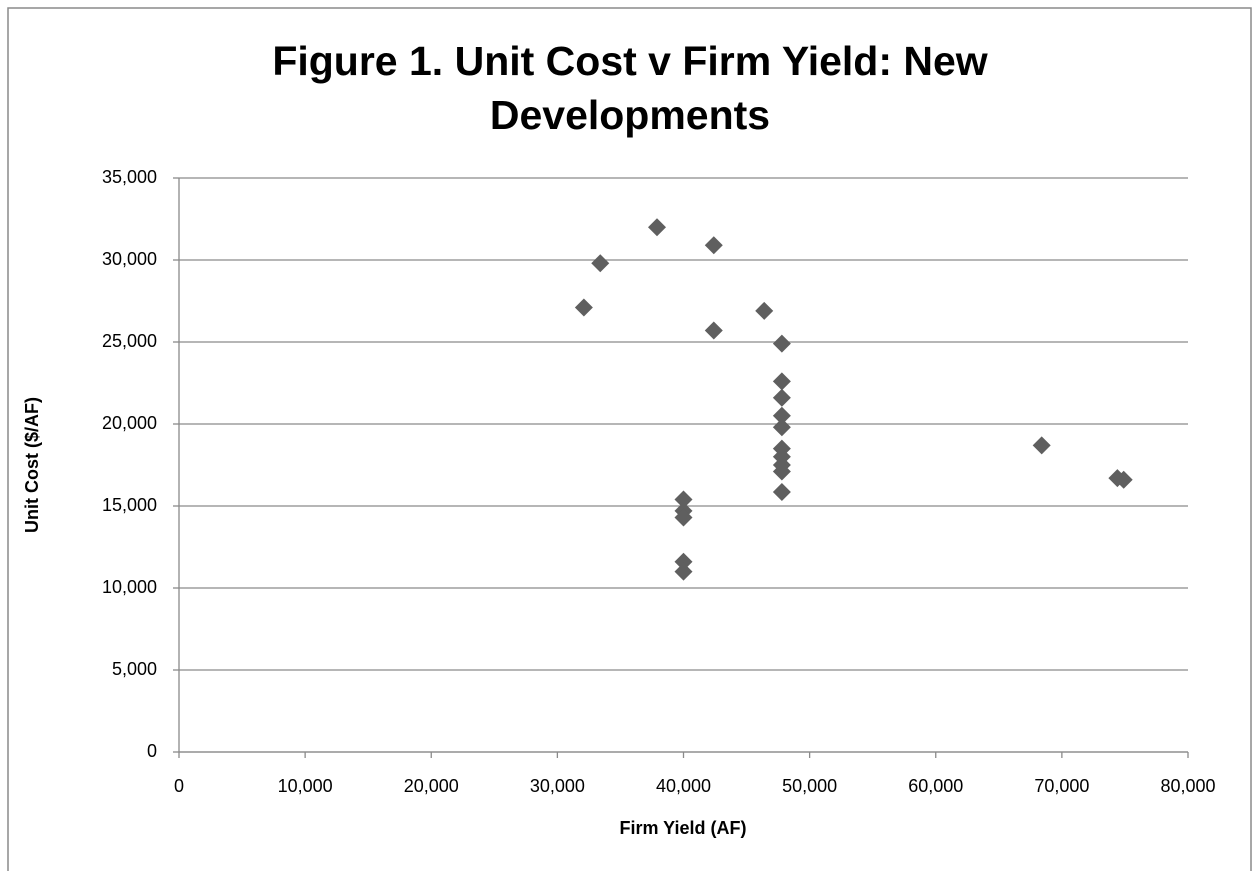 Image resolution: width=1253 pixels, height=871 pixels. What do you see at coordinates (1187, 786) in the screenshot?
I see `x-tick-label: 80,000` at bounding box center [1187, 786].